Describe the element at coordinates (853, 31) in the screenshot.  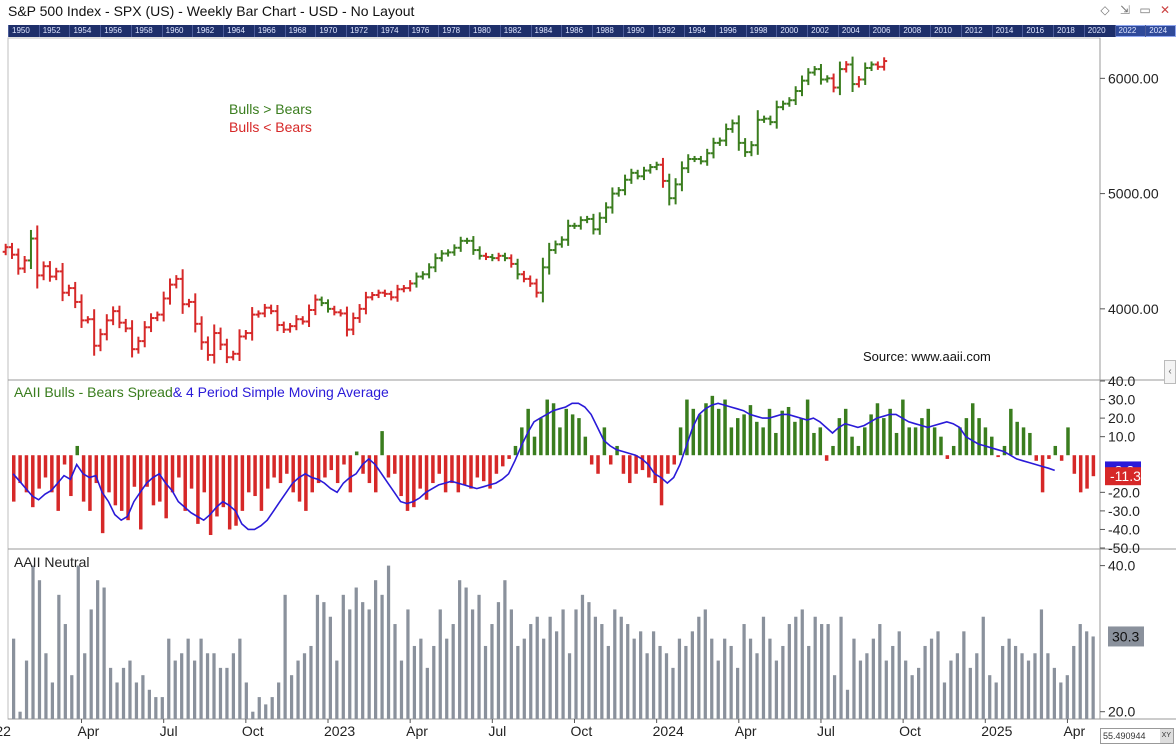
I see `year-tick: 2004` at that location.